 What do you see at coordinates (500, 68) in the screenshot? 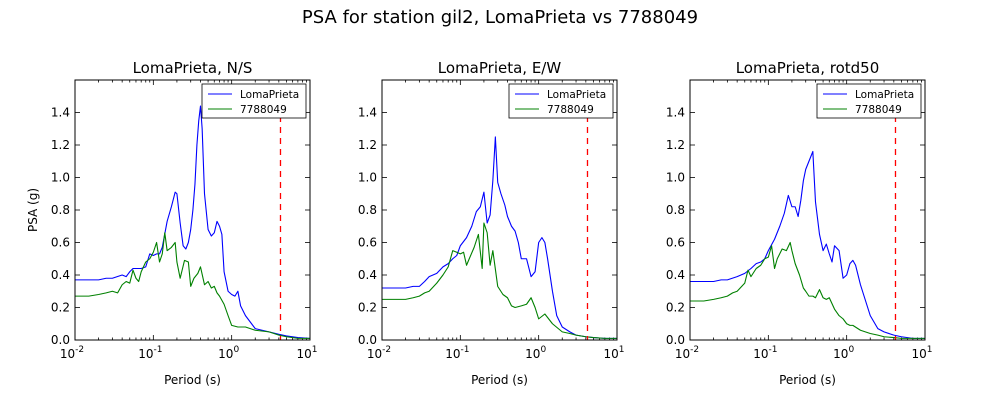
I see `panel-title: LomaPrieta, E/W` at bounding box center [500, 68].